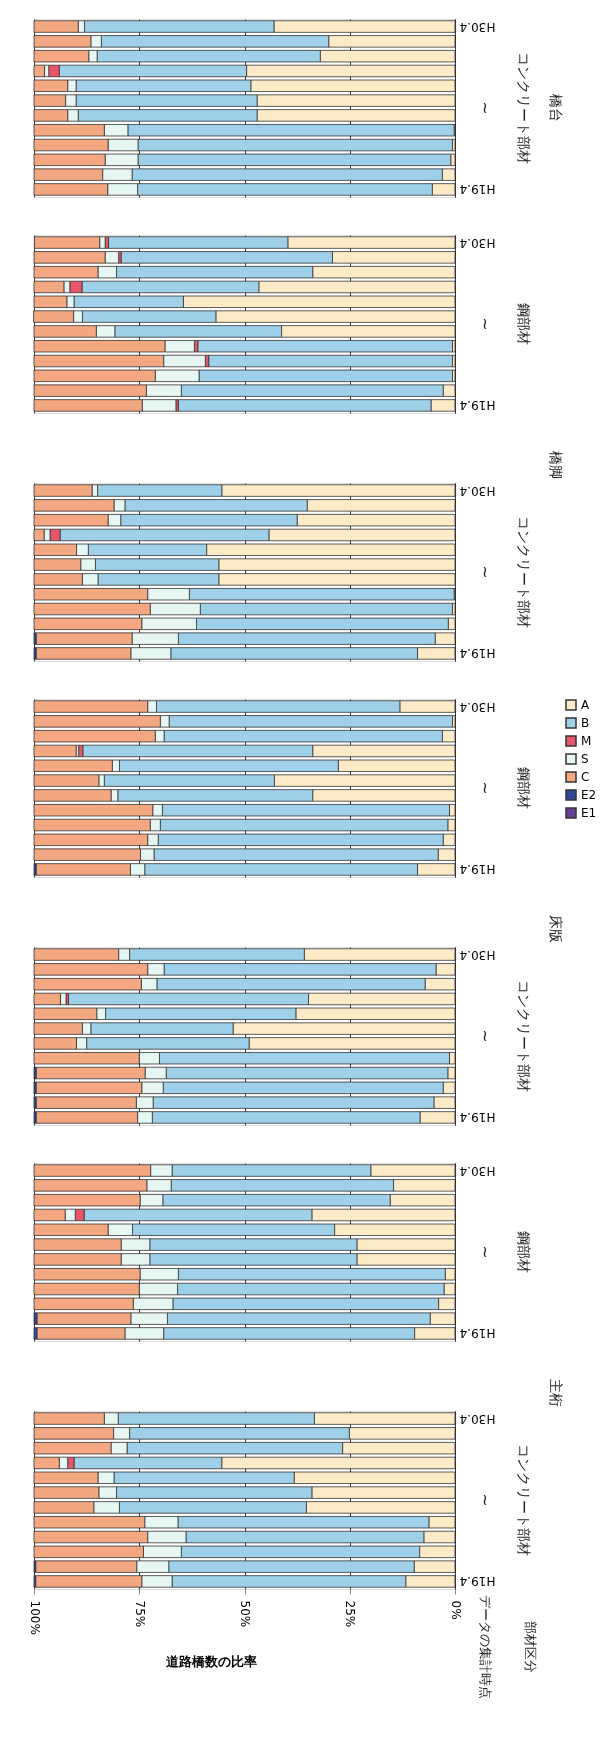 This screenshot has height=1744, width=608. What do you see at coordinates (485, 1647) in the screenshot?
I see `text: データの集計時点` at bounding box center [485, 1647].